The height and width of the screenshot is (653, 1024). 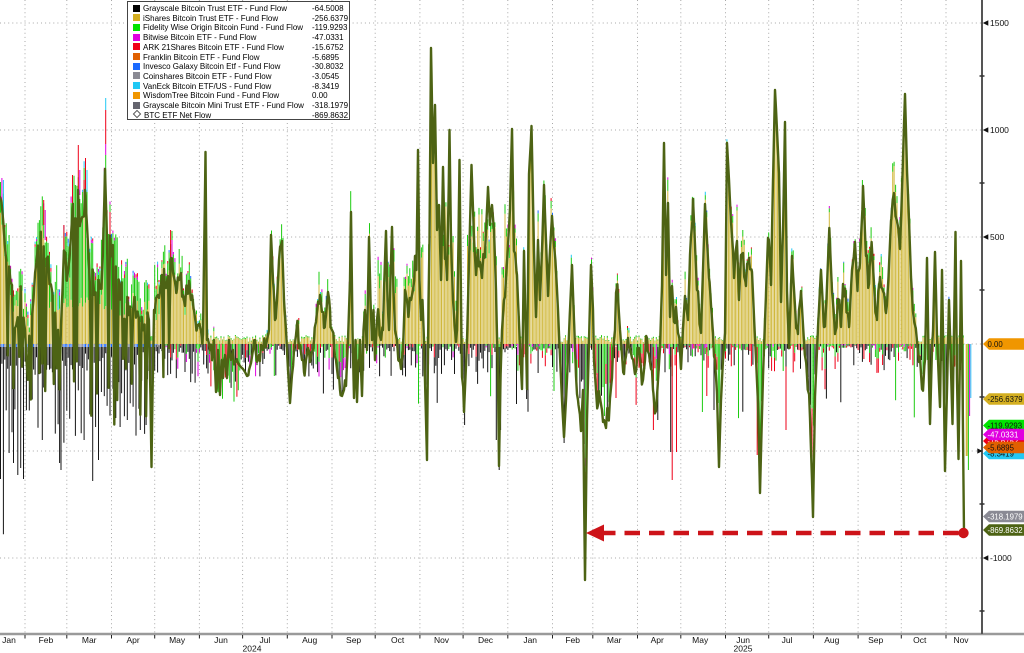 I want to click on svg-text: Dec, so click(x=486, y=640).